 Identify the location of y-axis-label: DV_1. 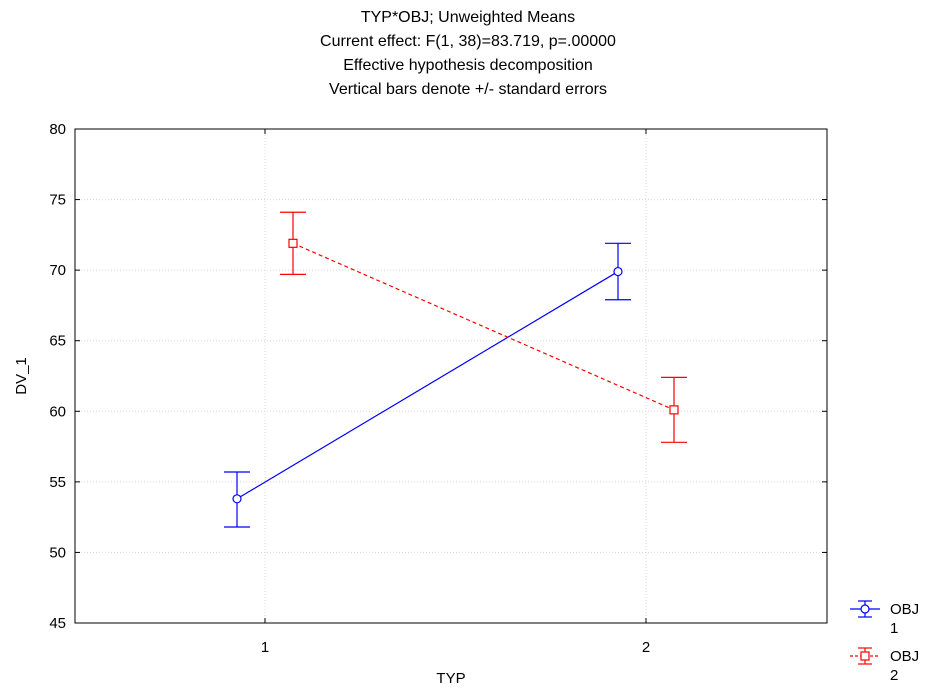
(21, 376).